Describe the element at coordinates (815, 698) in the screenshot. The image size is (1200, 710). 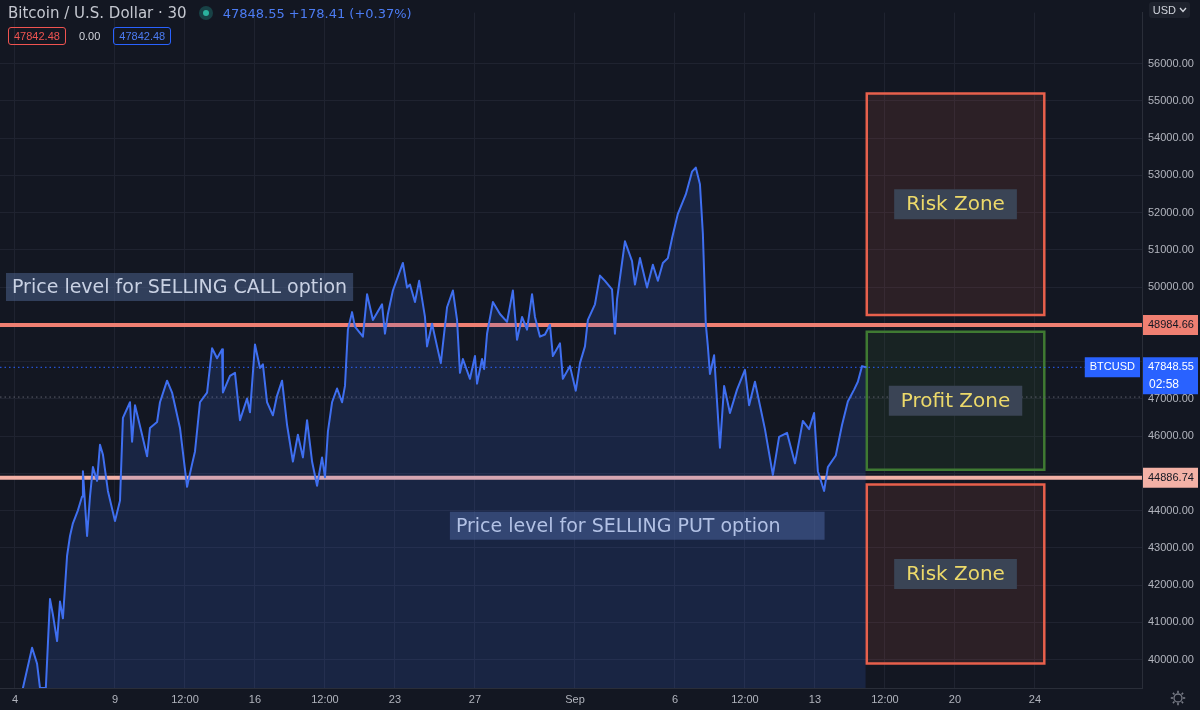
I see `x-tick-label: 13` at that location.